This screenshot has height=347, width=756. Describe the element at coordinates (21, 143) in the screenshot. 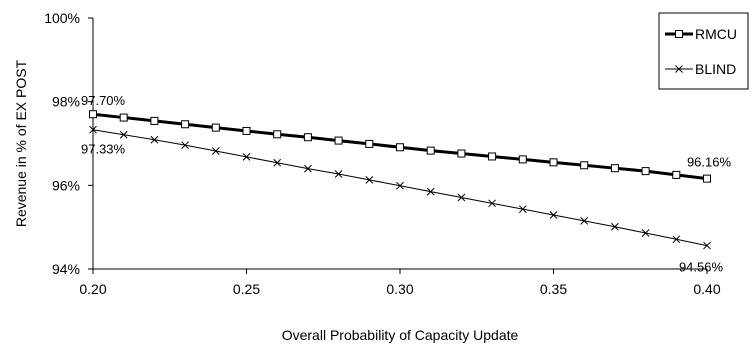

I see `y-axis-title: Revenue in % of EX POST` at that location.